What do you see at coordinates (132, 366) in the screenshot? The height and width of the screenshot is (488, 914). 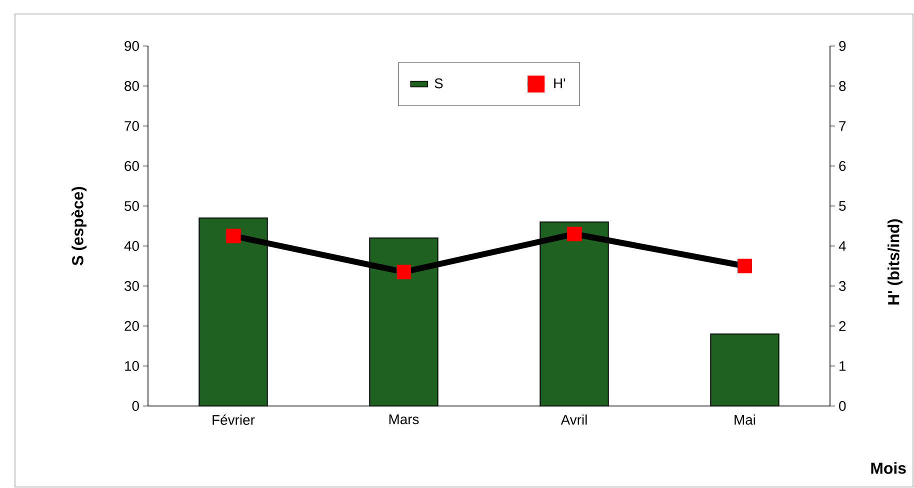 I see `y-tick-label: 10` at bounding box center [132, 366].